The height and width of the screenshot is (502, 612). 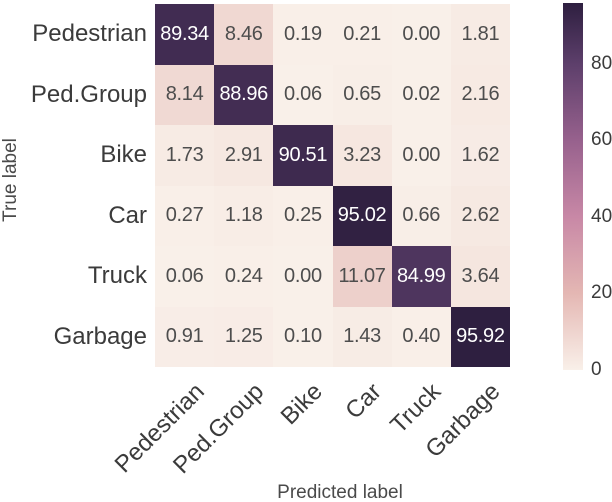 What do you see at coordinates (364, 401) in the screenshot?
I see `x-tick-label: Car` at bounding box center [364, 401].